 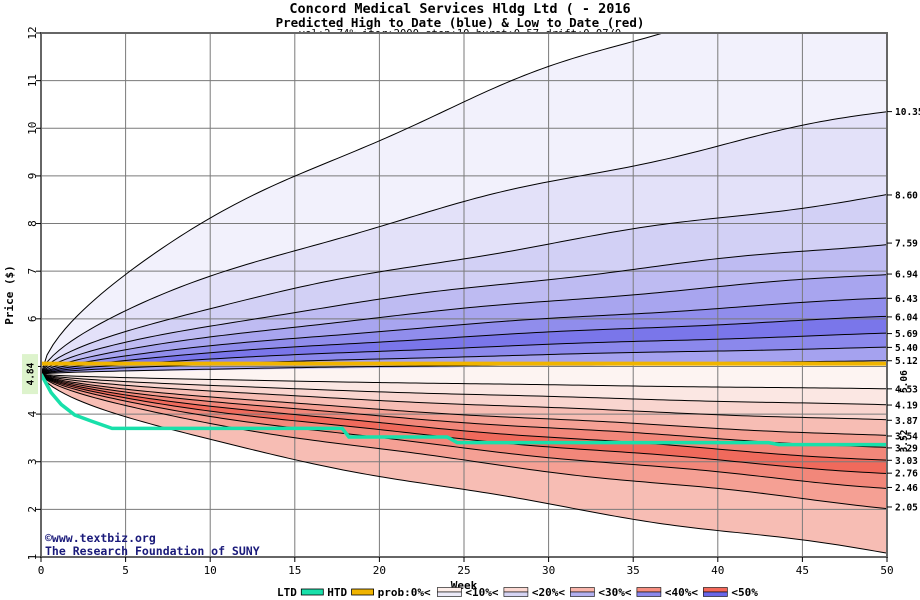 I want to click on legend-item-label: <50%, so click(x=744, y=592).